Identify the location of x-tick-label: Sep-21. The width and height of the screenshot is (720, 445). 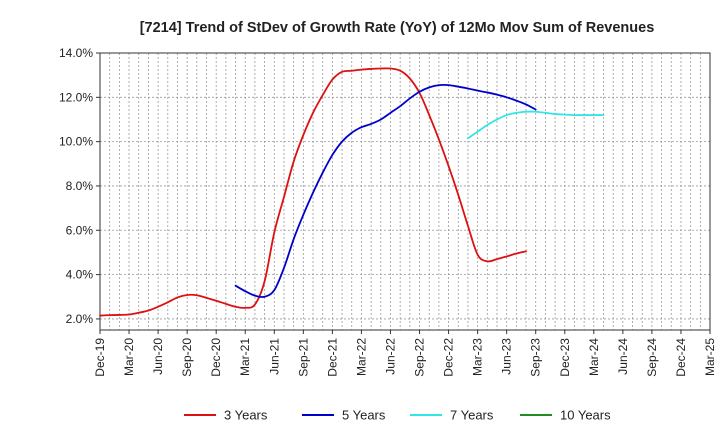
(303, 357).